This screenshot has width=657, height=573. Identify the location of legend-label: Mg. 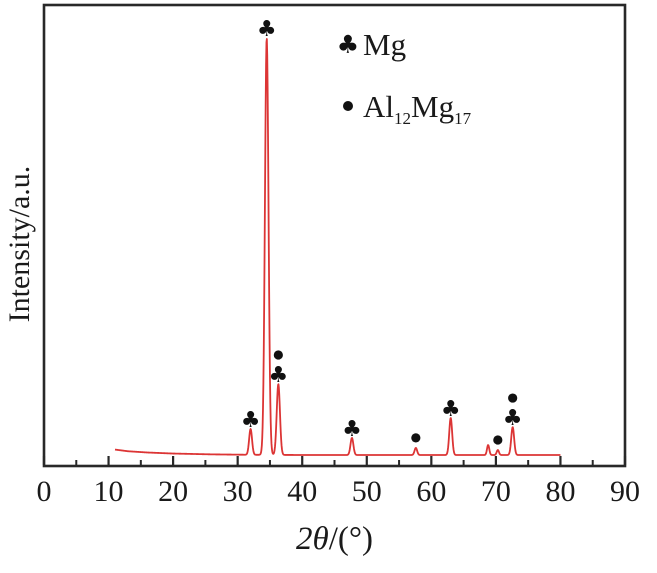
(385, 44).